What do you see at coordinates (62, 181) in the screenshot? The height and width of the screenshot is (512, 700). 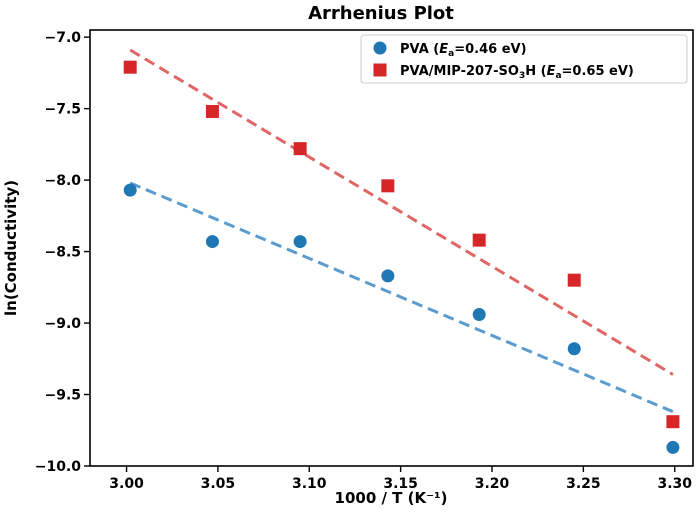 I see `y-tick-label-4: −8.0` at bounding box center [62, 181].